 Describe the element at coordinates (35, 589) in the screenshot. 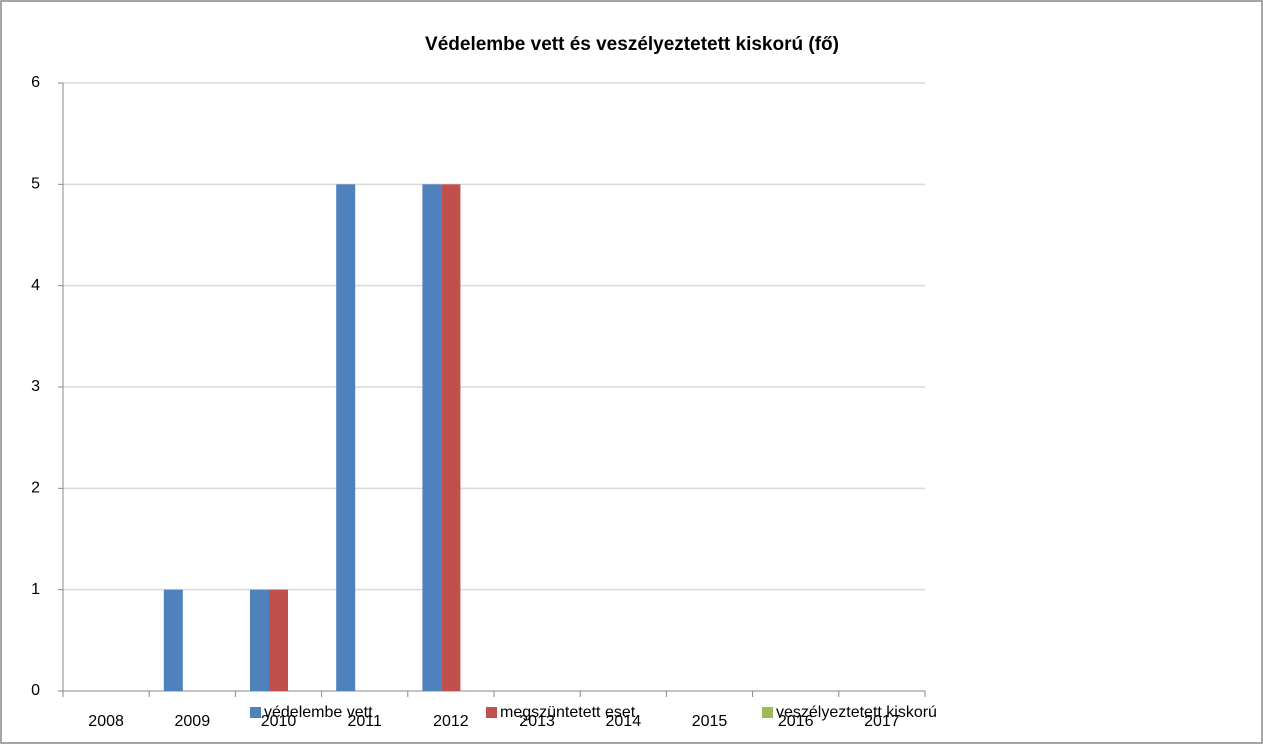

I see `y-tick-label: 1` at that location.